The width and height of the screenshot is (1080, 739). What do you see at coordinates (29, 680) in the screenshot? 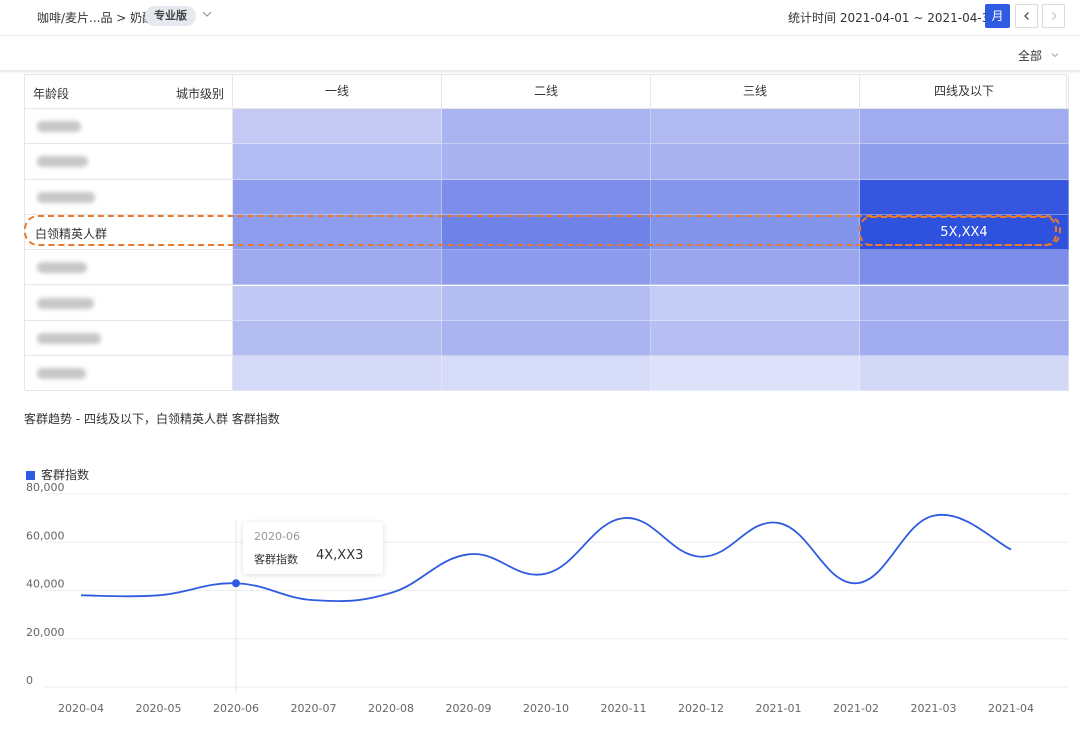
I see `y-tick-label: 0` at bounding box center [29, 680].